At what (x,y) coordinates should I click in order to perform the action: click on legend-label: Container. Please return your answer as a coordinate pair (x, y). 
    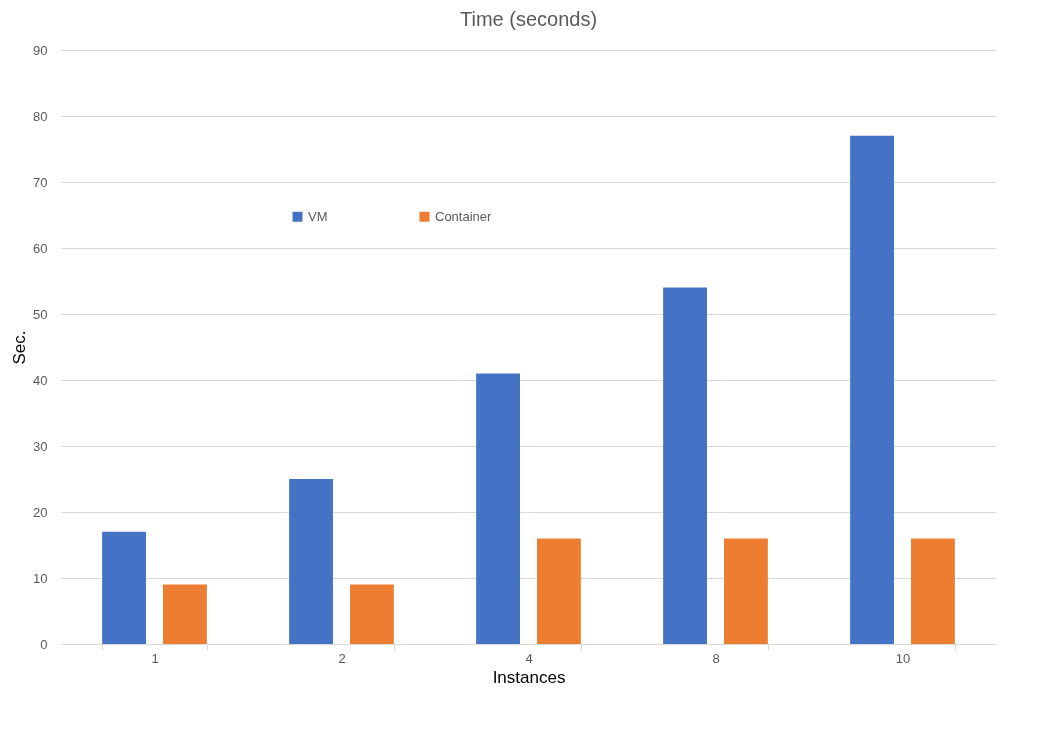
    Looking at the image, I should click on (464, 216).